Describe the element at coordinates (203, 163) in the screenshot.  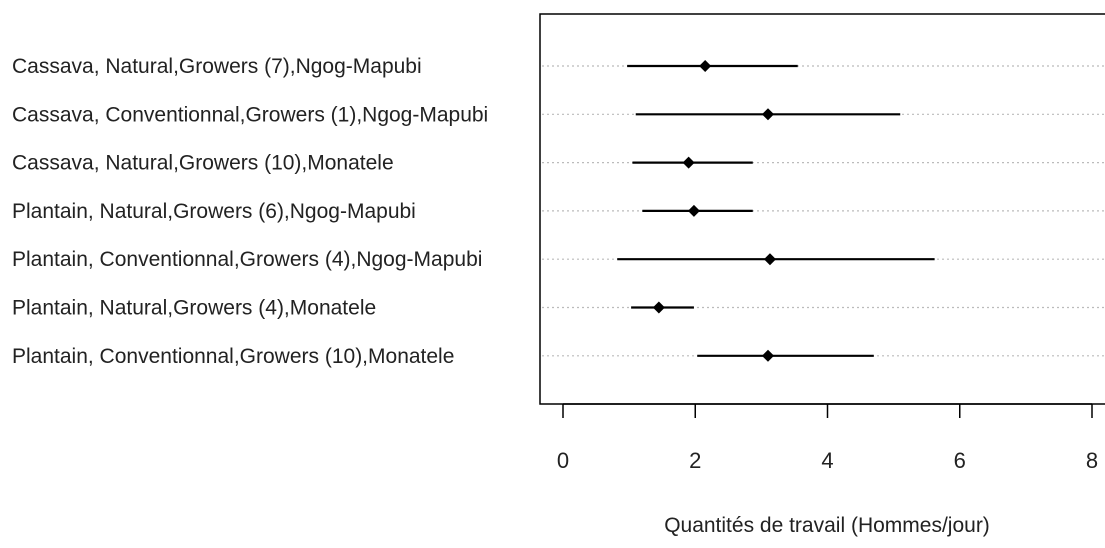
I see `category-label: Cassava, Natural,Growers (10),Monatele` at that location.